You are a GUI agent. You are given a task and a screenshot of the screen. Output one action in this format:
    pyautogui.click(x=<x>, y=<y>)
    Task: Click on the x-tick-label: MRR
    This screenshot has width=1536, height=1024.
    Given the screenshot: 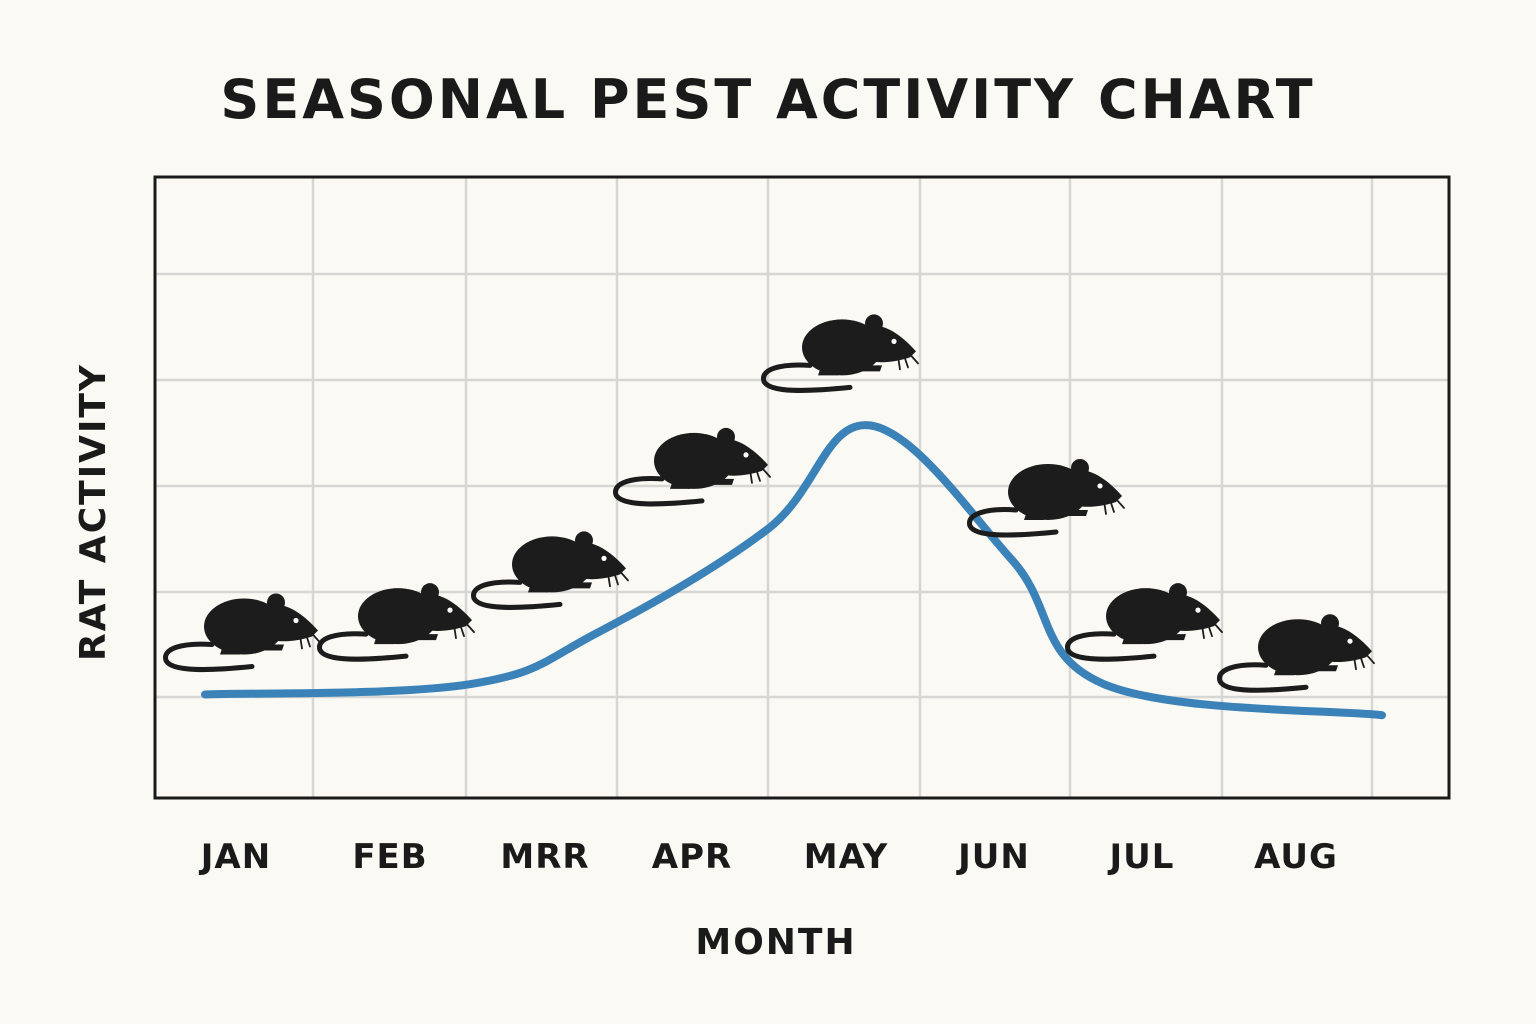 What is the action you would take?
    pyautogui.click(x=544, y=857)
    